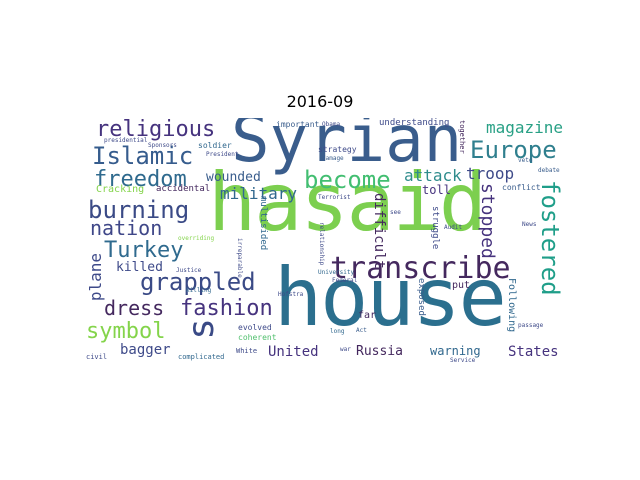  I want to click on word-terrorist: Terrorist, so click(334, 197).